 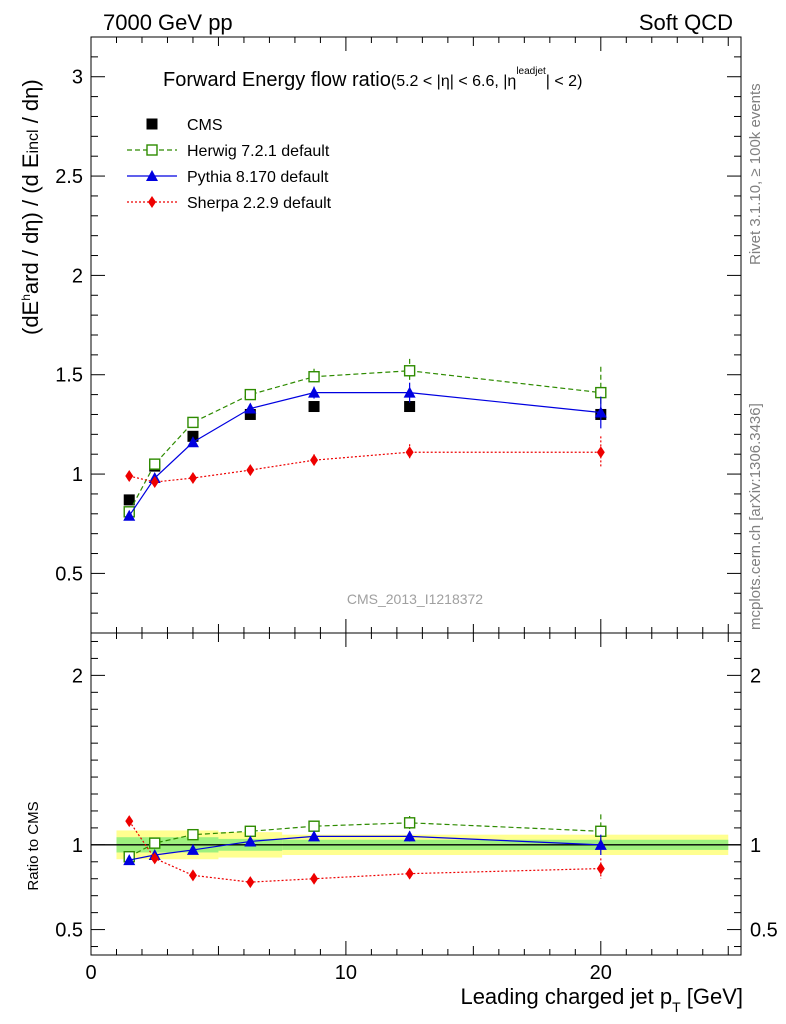 I want to click on legend-item: CMS, so click(x=184, y=125).